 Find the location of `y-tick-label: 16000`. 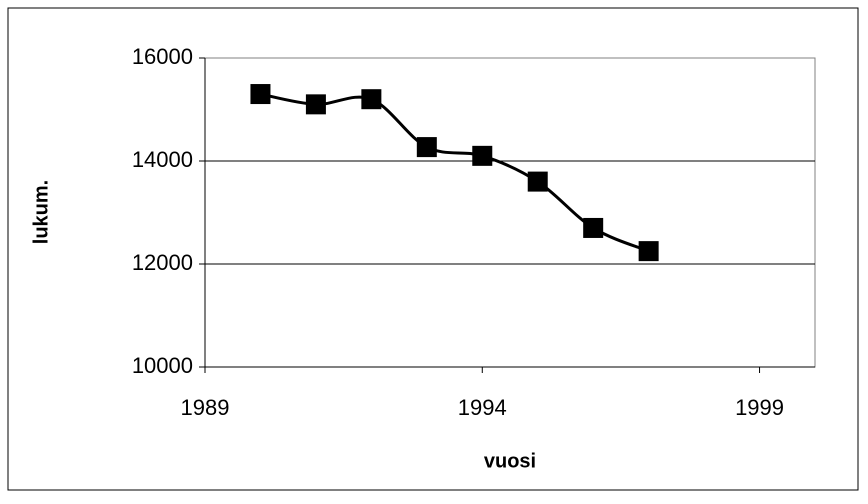

y-tick-label: 16000 is located at coordinates (162, 56).